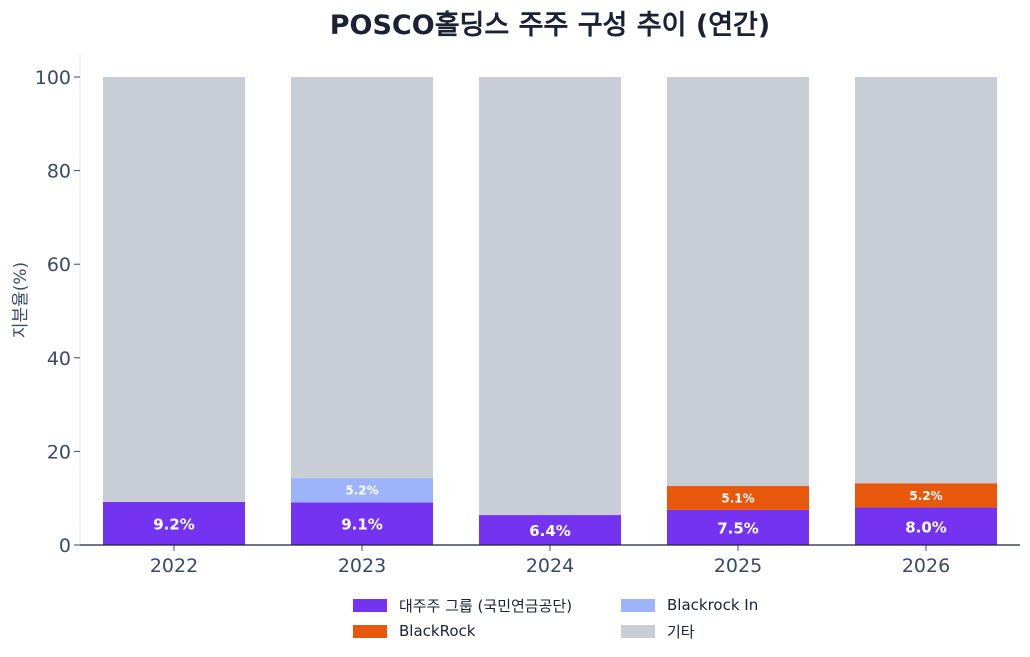 The image size is (1030, 657). What do you see at coordinates (696, 631) in the screenshot?
I see `legend-item: 기타` at bounding box center [696, 631].